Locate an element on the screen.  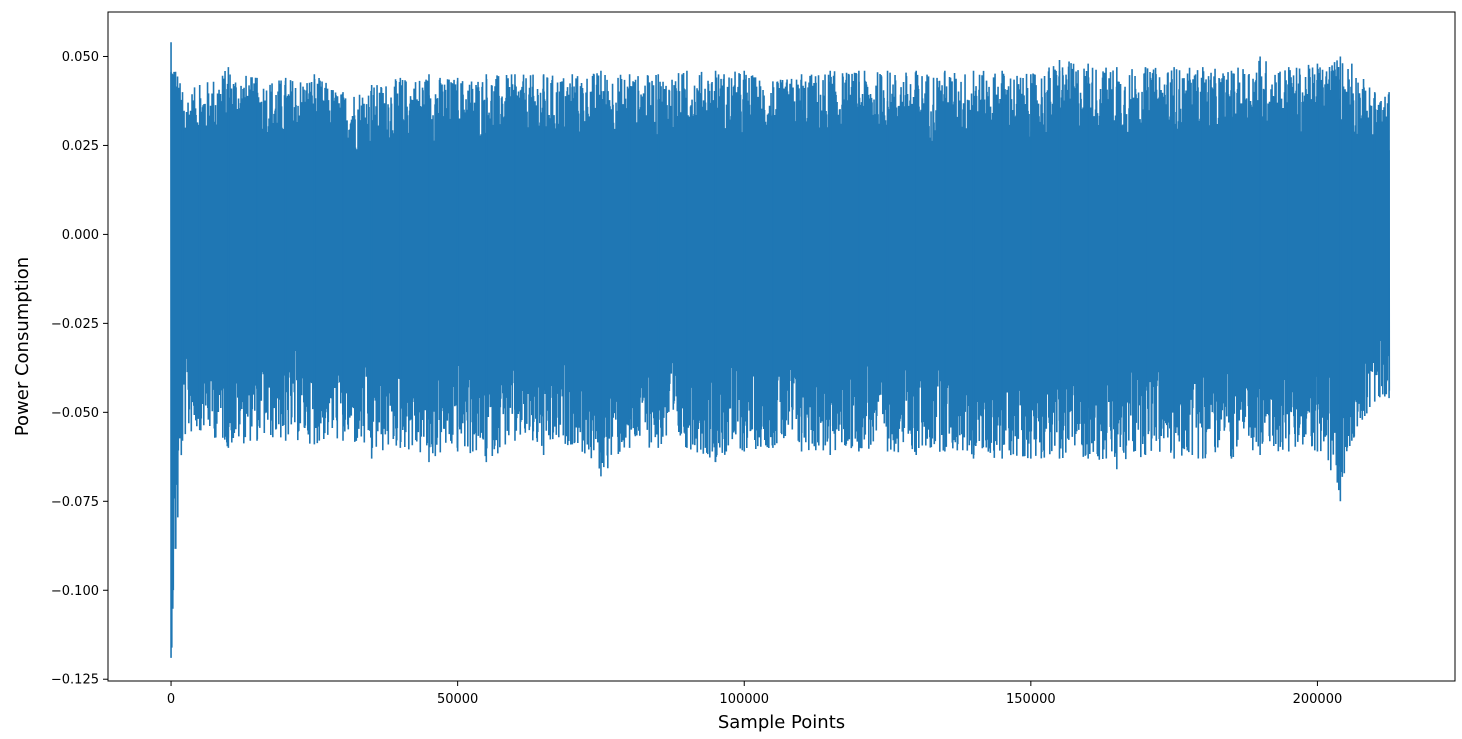
x-tick-label: 50000 is located at coordinates (457, 699).